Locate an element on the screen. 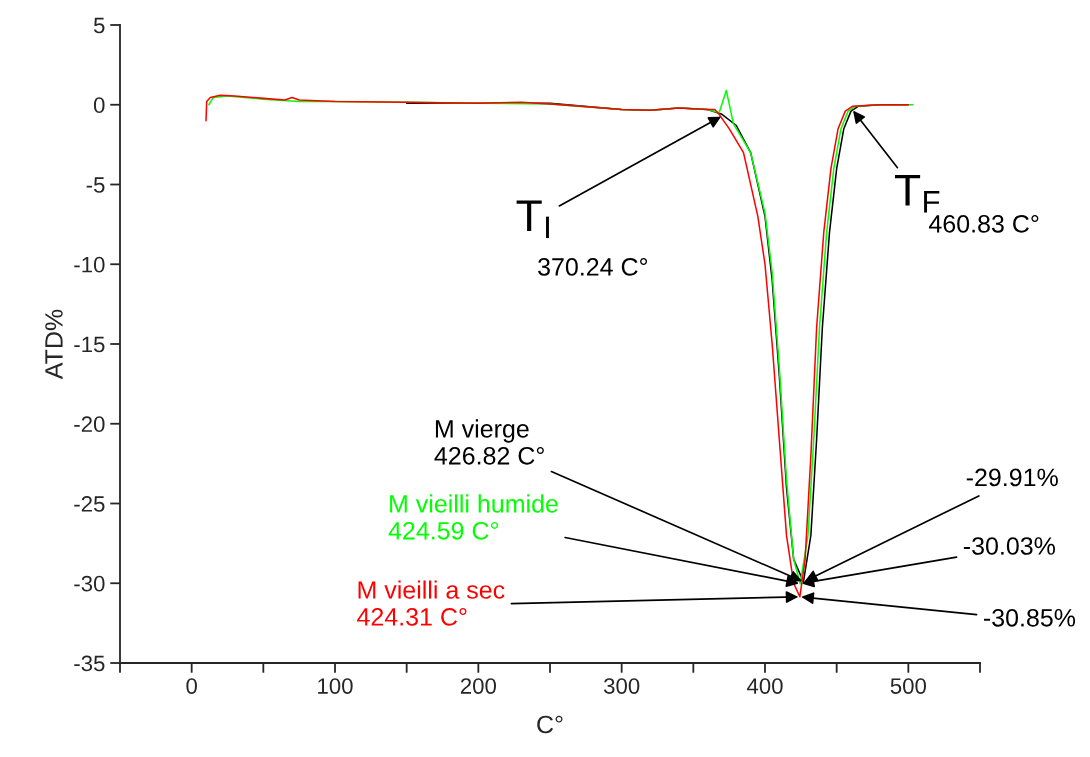 The image size is (1090, 757). y-tick-label: 0 is located at coordinates (99, 105).